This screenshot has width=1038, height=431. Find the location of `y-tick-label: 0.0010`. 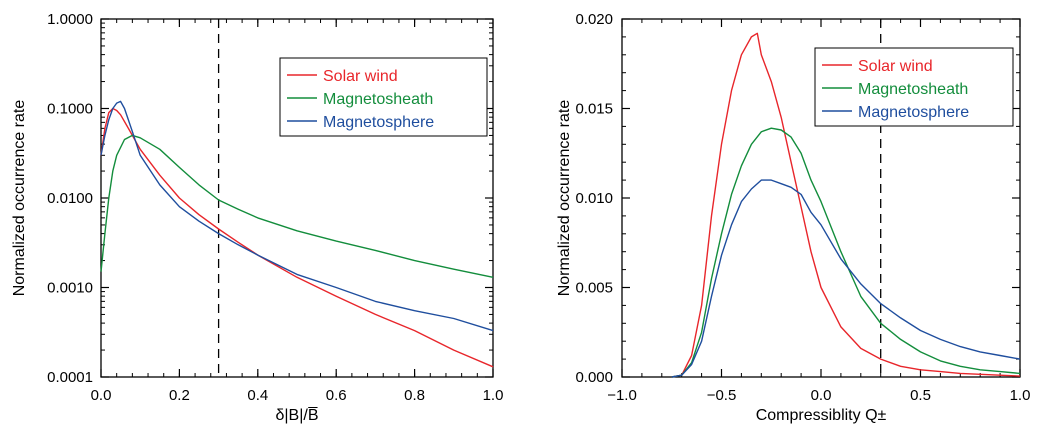

y-tick-label: 0.0010 is located at coordinates (70, 288).